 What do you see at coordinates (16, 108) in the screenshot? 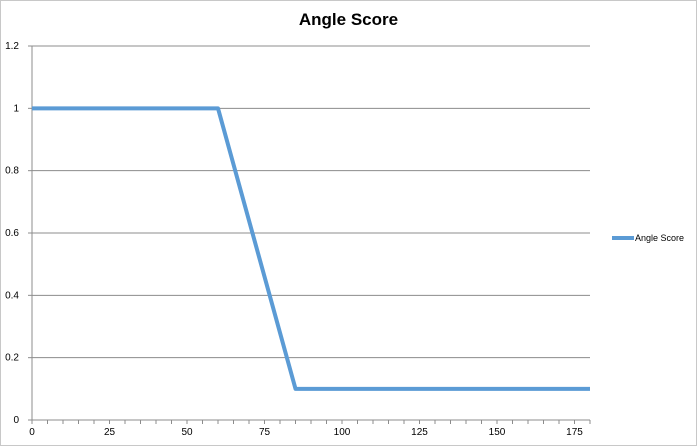
I see `y-tick-label: 1` at bounding box center [16, 108].